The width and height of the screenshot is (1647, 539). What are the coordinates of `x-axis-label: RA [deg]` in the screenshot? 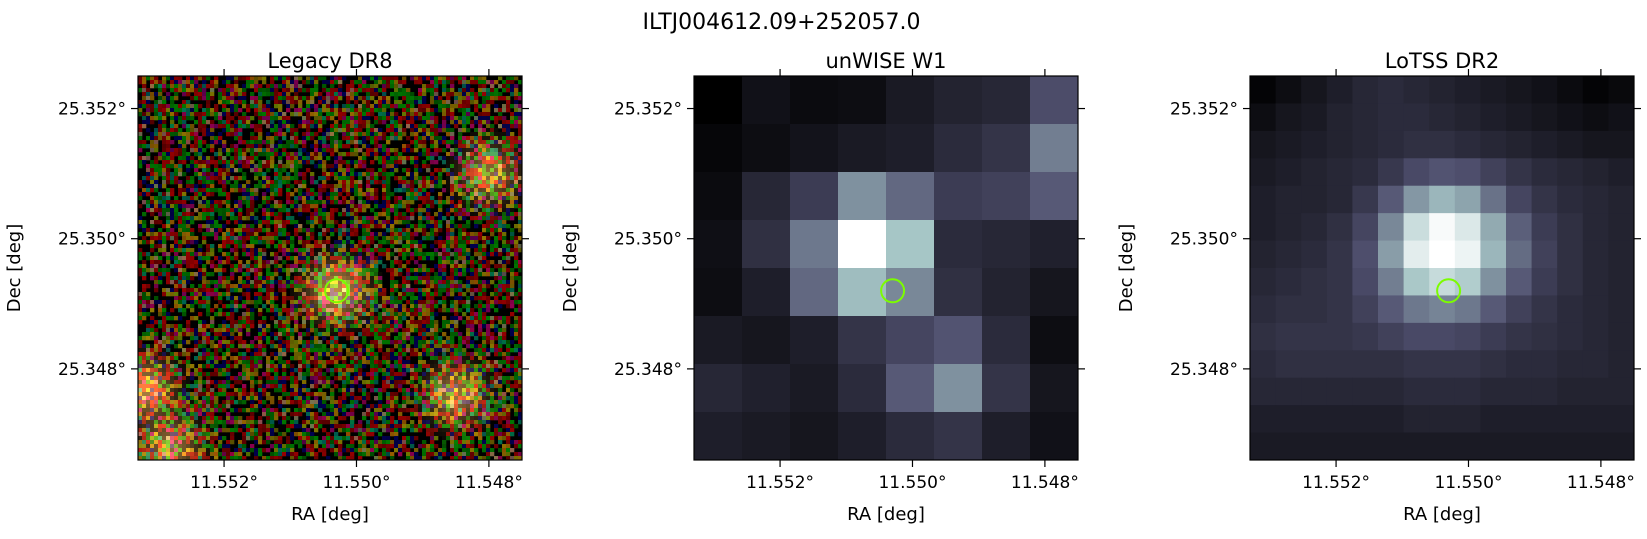 It's located at (1442, 514).